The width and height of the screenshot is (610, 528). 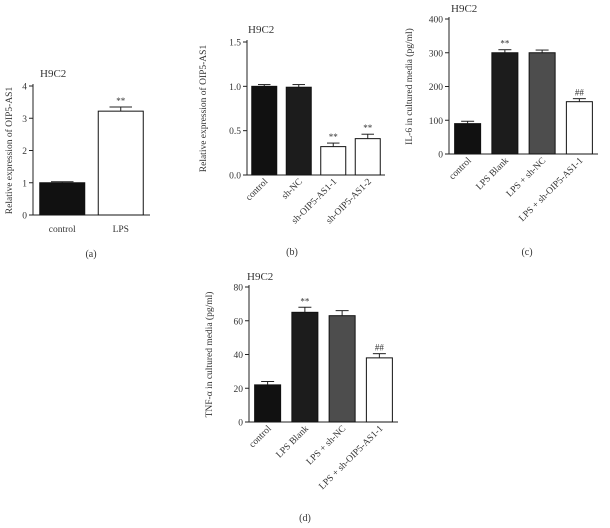 I want to click on y-tick-label: 0.0, so click(x=235, y=177).